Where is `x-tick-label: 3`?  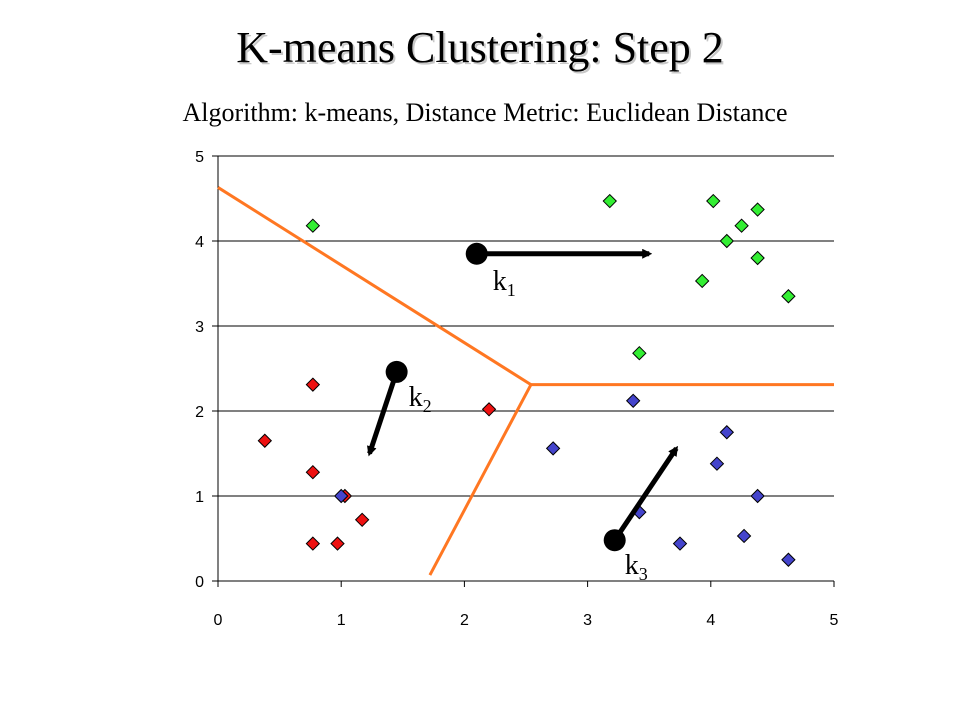
x-tick-label: 3 is located at coordinates (587, 620).